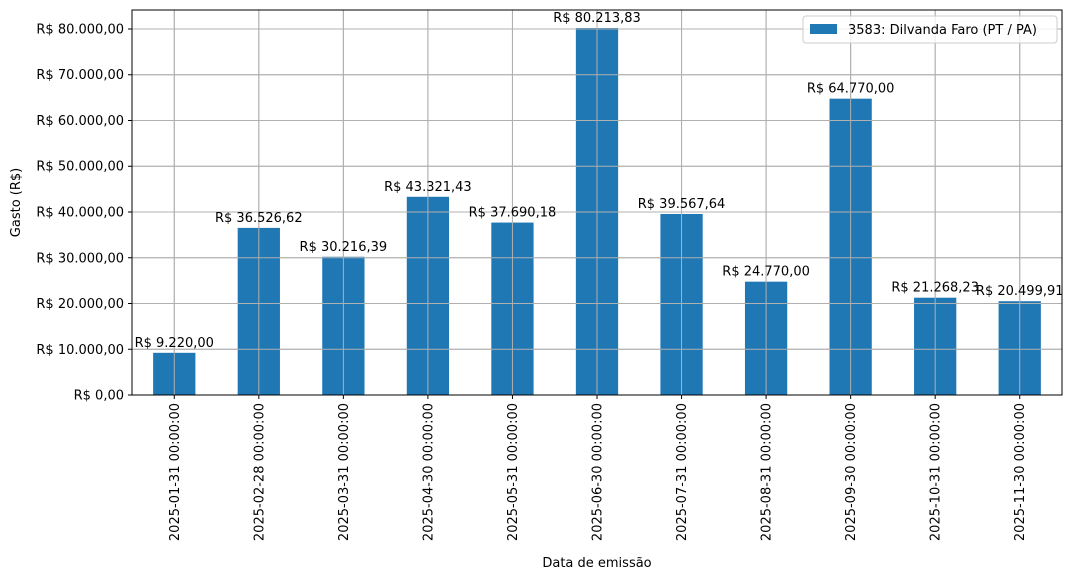 This screenshot has height=580, width=1076. I want to click on y-tick-label: R$ 10.000,00, so click(80, 350).